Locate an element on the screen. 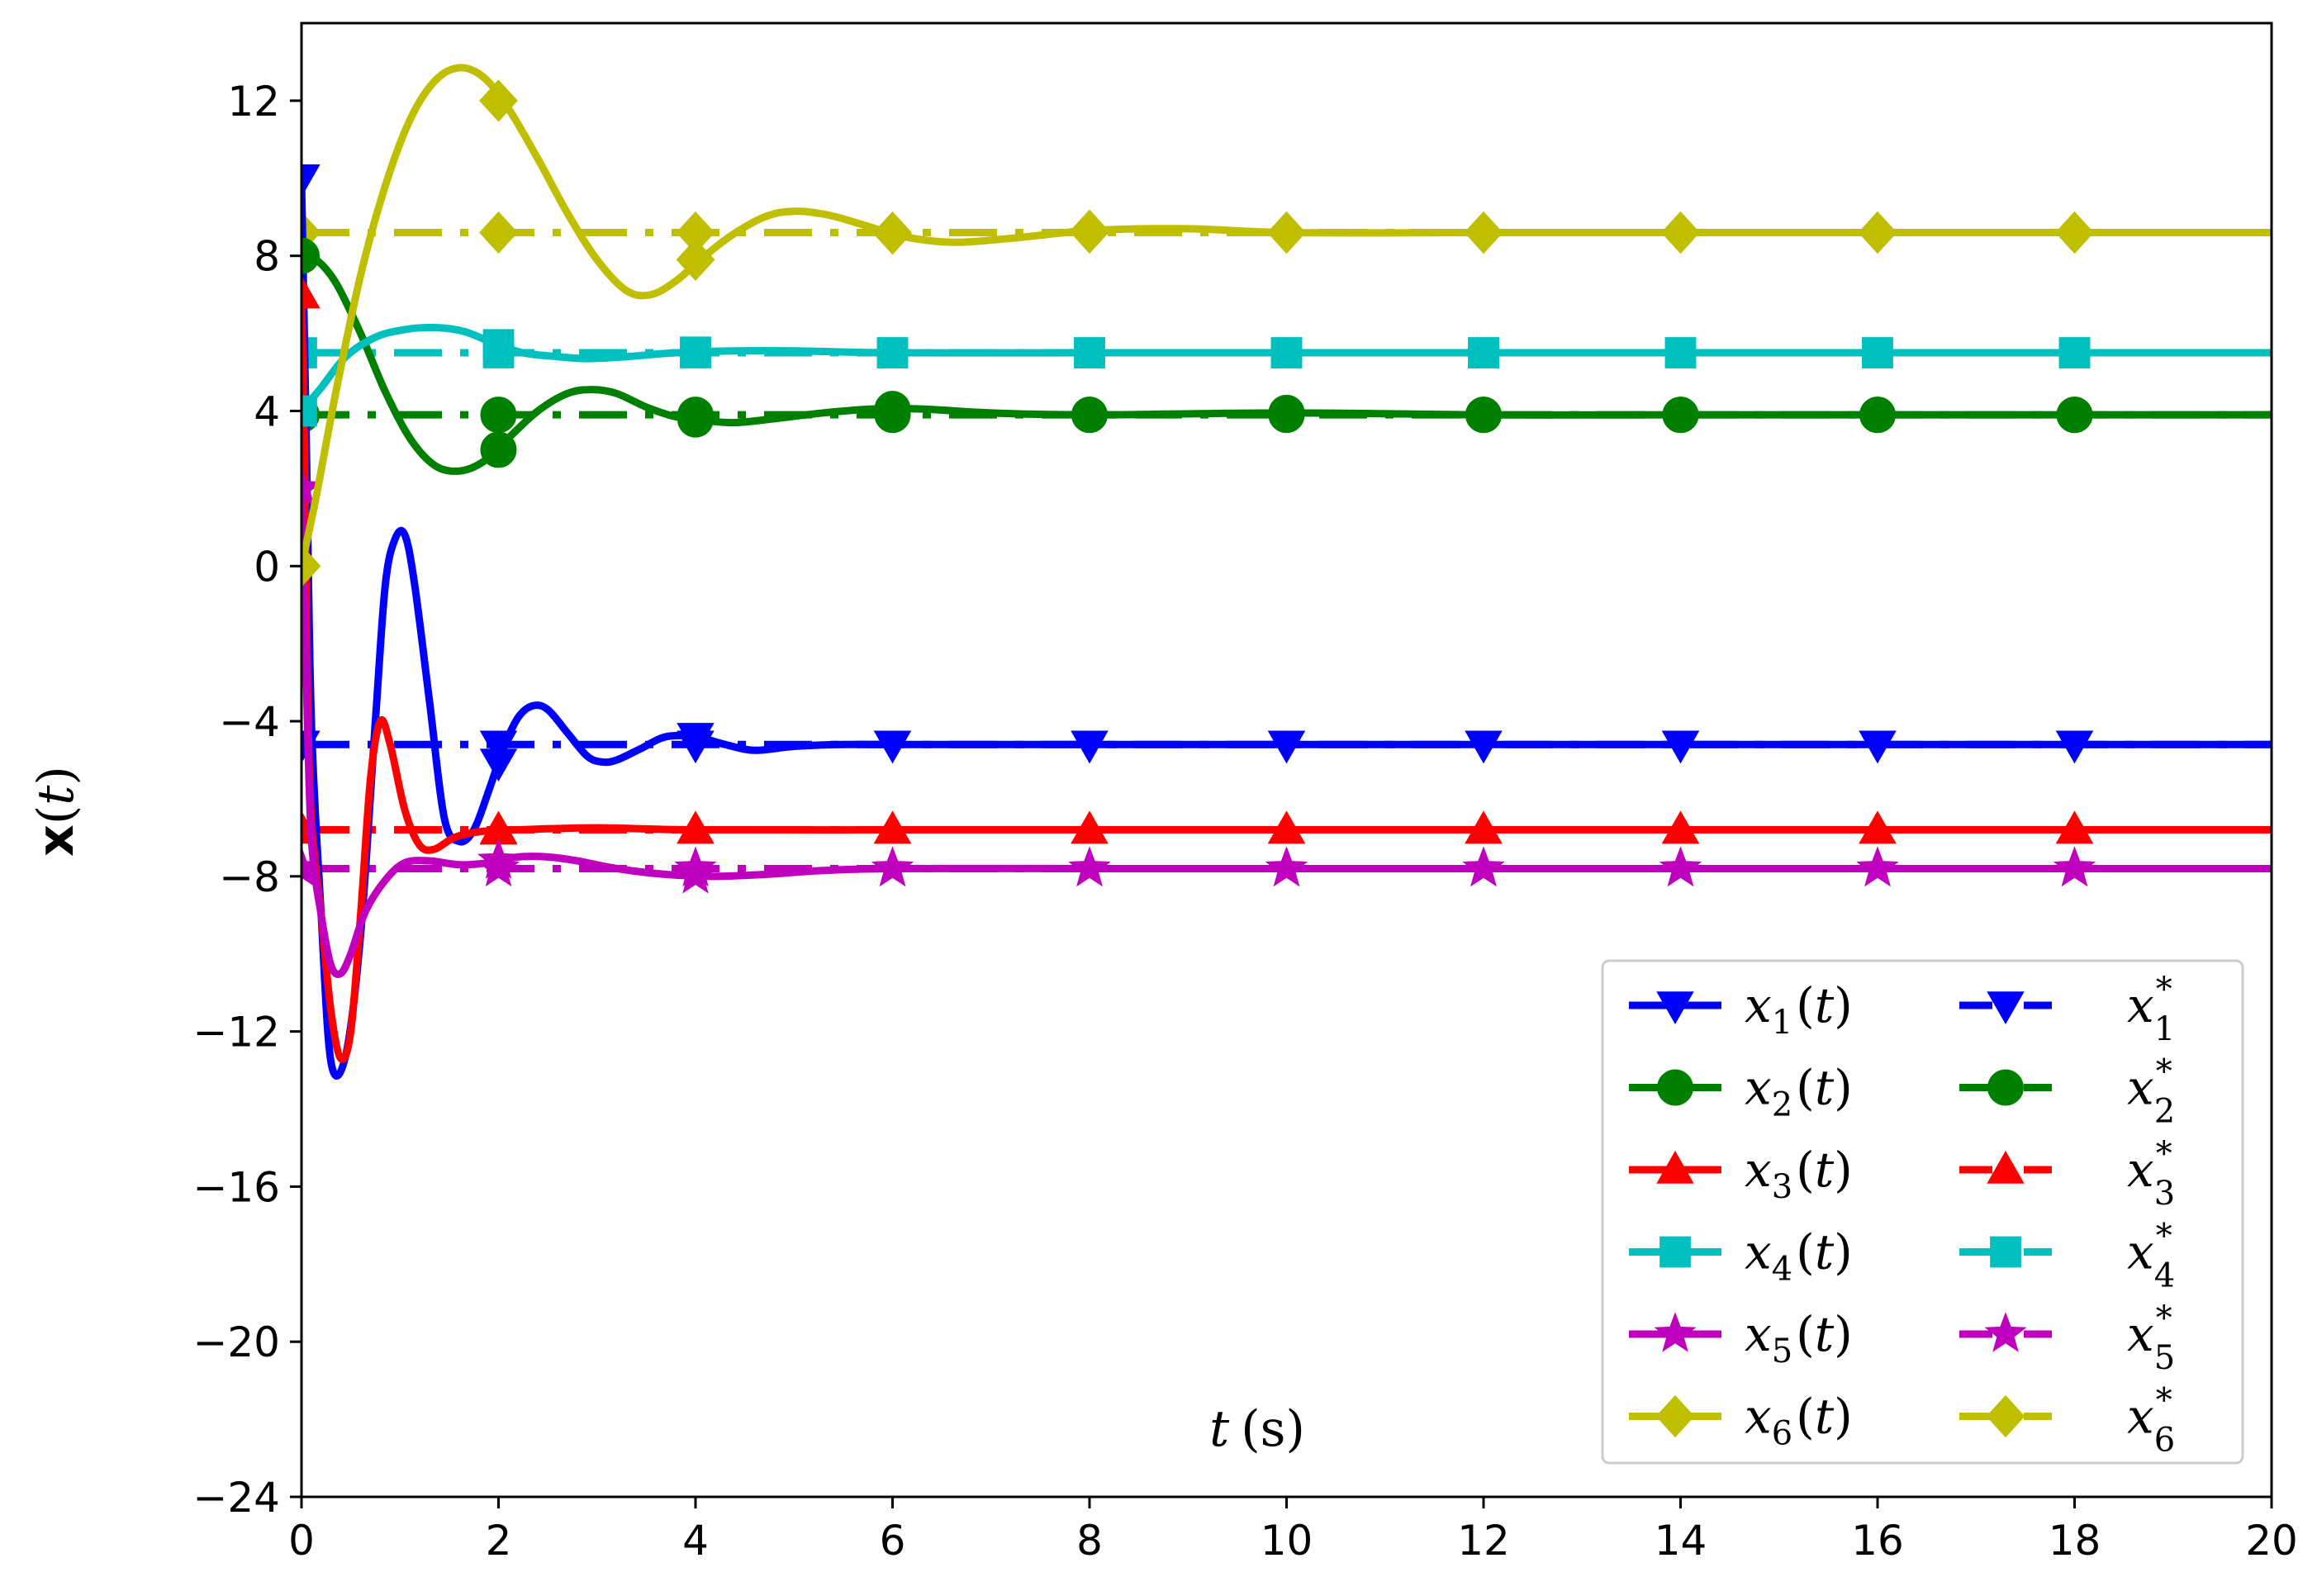 The width and height of the screenshot is (2317, 1596). series-line-x2(t) is located at coordinates (1286, 363).